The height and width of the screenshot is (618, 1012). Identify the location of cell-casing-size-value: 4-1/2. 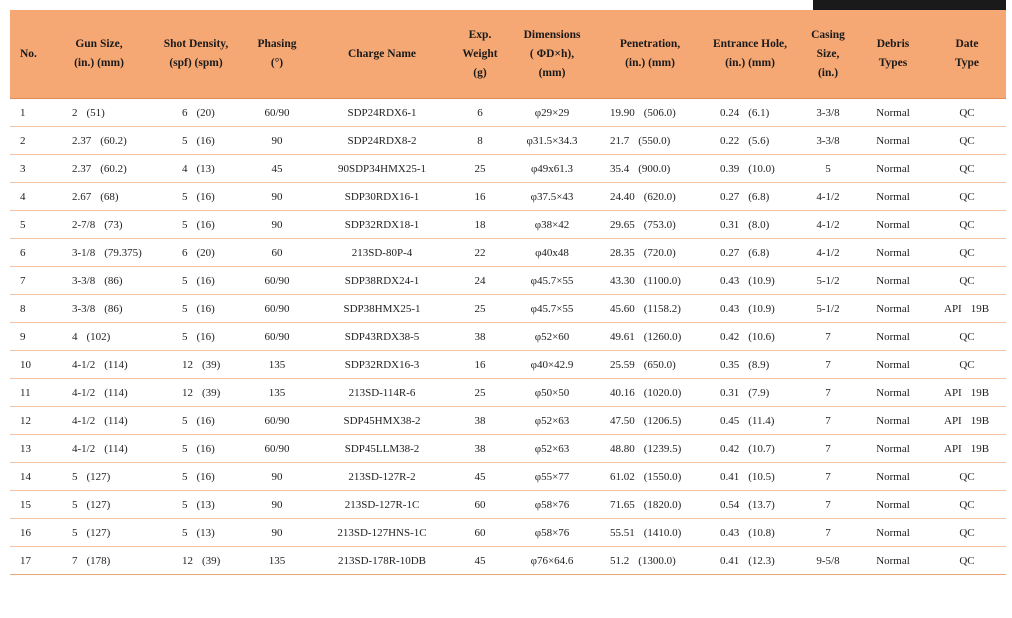
(828, 196).